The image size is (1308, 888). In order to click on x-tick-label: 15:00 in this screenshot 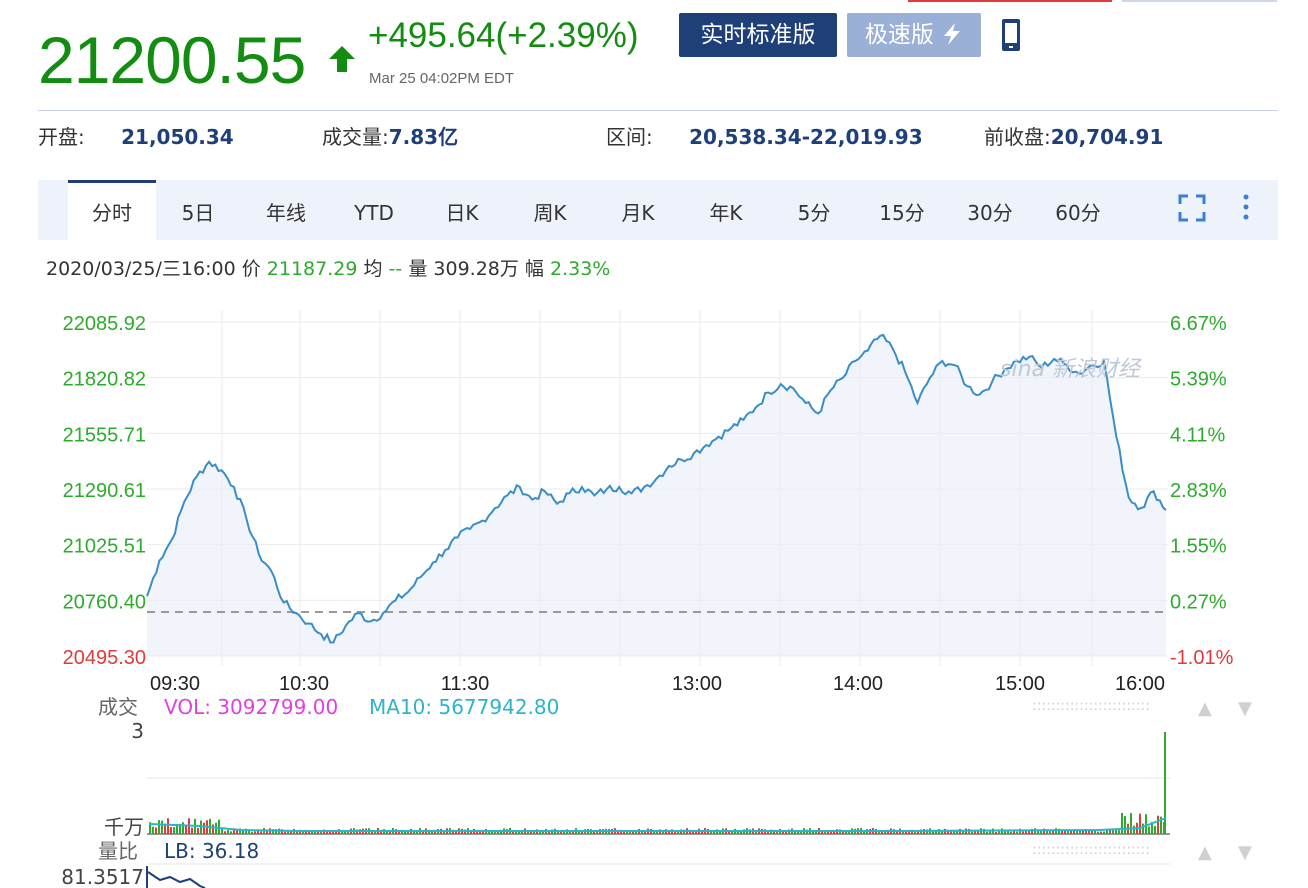, I will do `click(1020, 684)`.